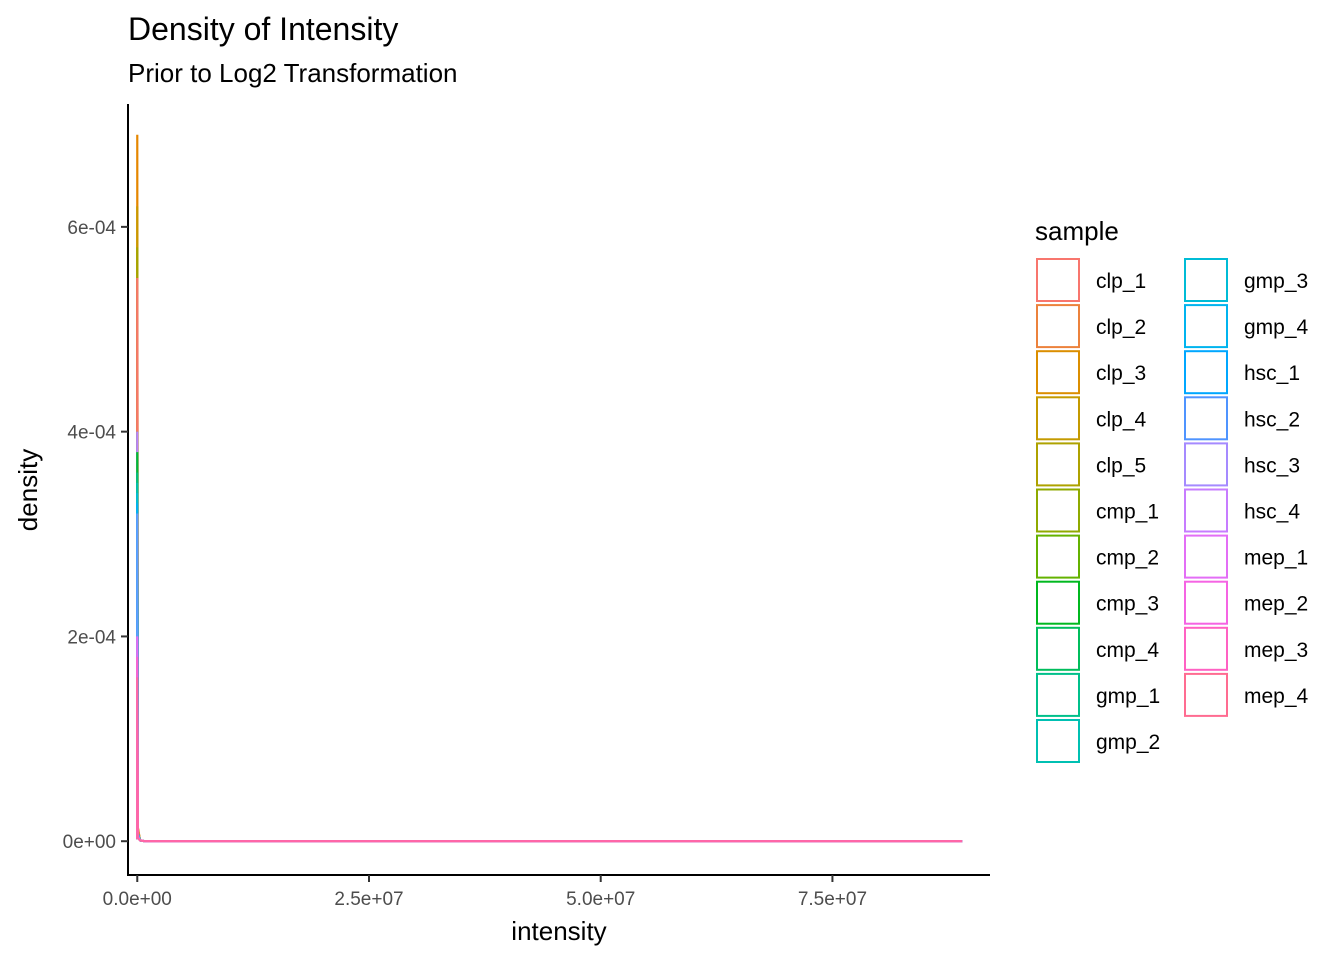 Image resolution: width=1344 pixels, height=960 pixels. I want to click on x-tick-label: 5.0e+07, so click(600, 899).